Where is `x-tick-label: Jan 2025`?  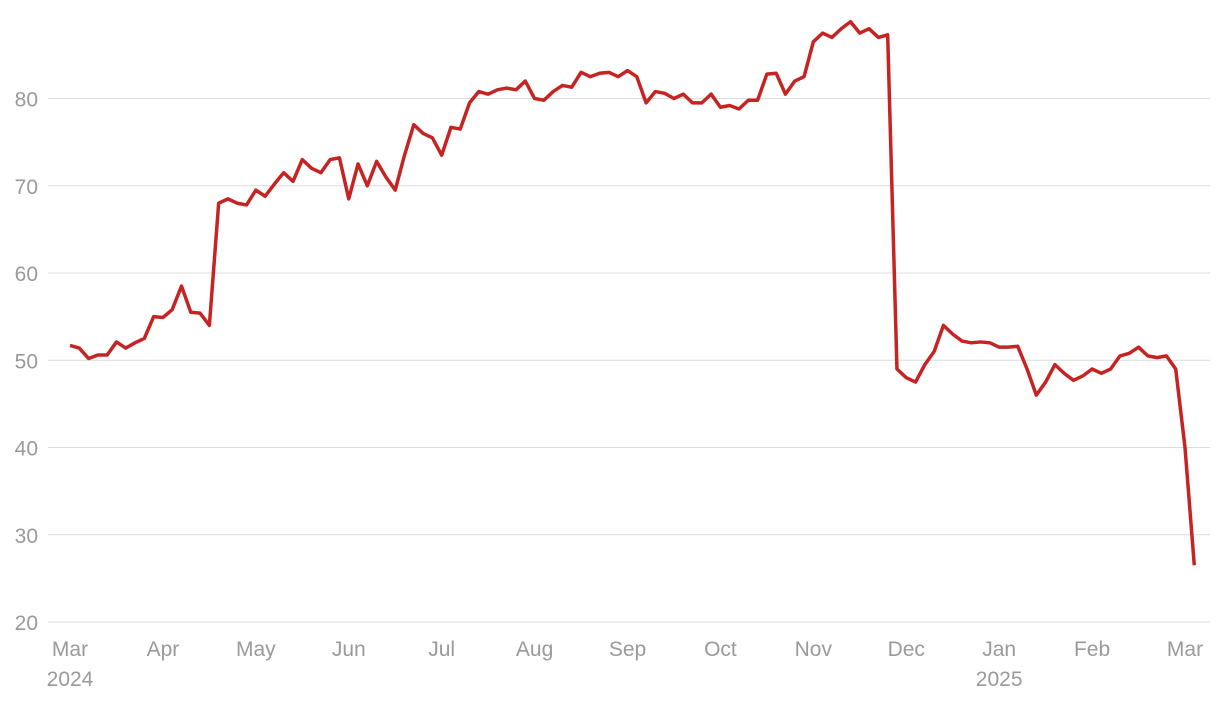
x-tick-label: Jan 2025 is located at coordinates (999, 664).